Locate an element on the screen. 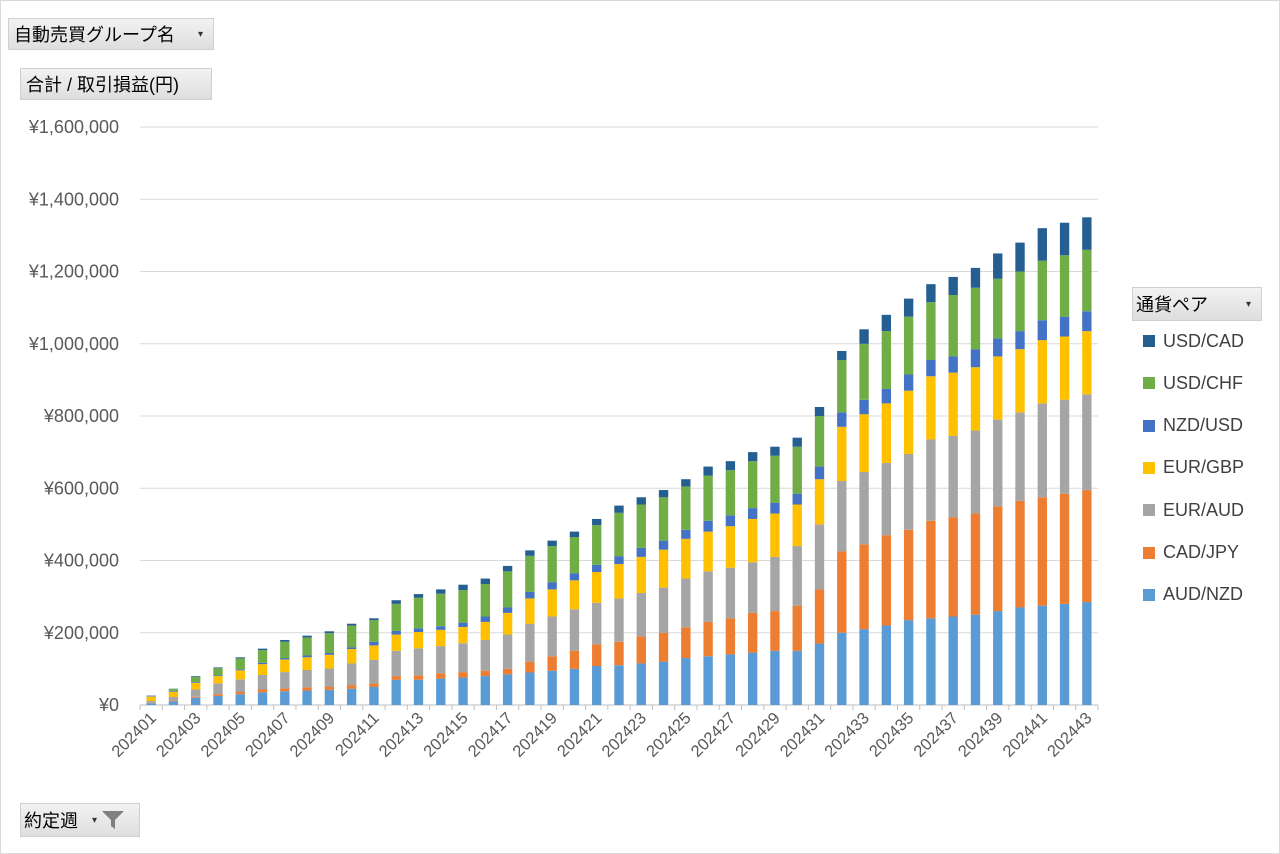 Image resolution: width=1280 pixels, height=854 pixels. funnel-icon is located at coordinates (113, 820).